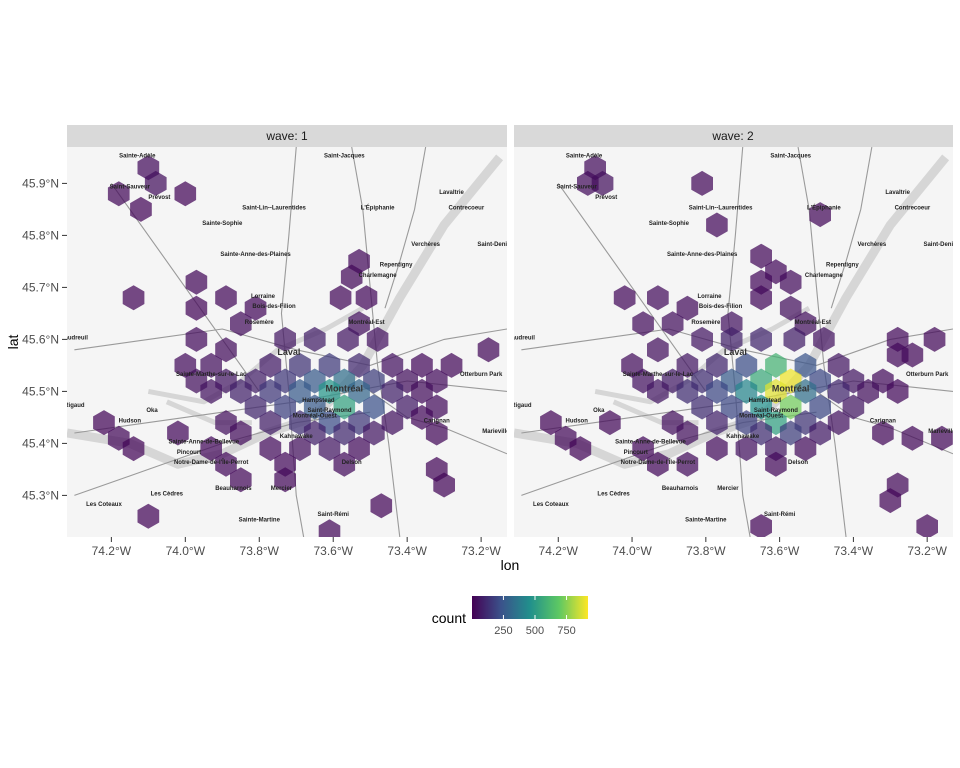 This screenshot has height=768, width=960. I want to click on legend-title: count, so click(449, 618).